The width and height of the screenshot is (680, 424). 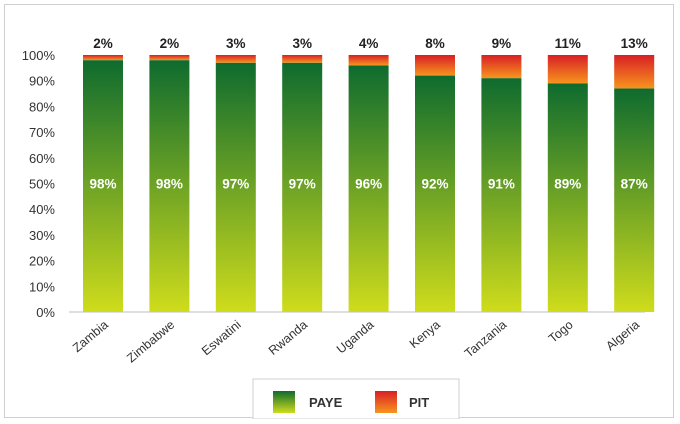 What do you see at coordinates (42, 235) in the screenshot?
I see `y-tick-label: 30%` at bounding box center [42, 235].